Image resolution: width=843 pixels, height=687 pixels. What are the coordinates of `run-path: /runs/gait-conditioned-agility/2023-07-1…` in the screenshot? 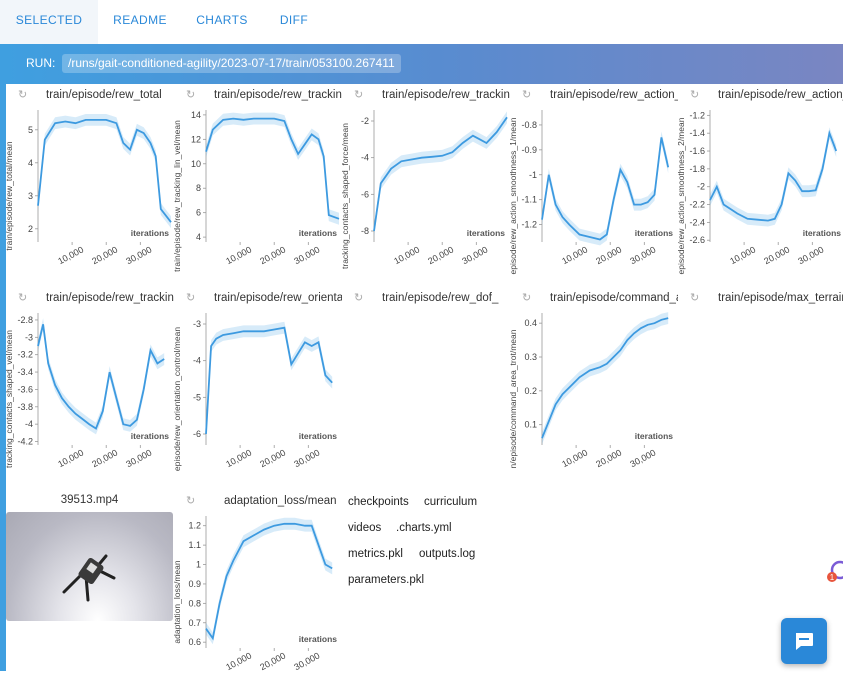 It's located at (231, 63).